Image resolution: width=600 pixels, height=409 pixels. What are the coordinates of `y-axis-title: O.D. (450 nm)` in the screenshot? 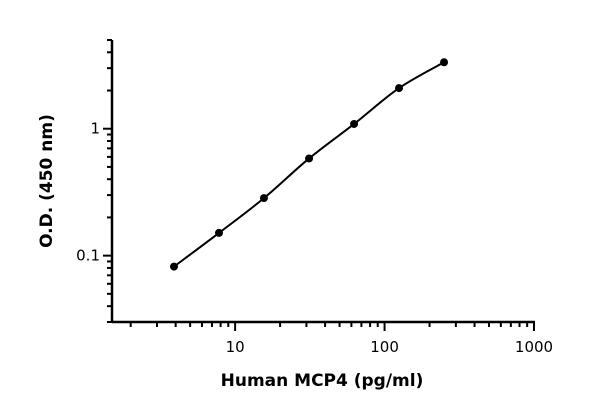 It's located at (47, 181).